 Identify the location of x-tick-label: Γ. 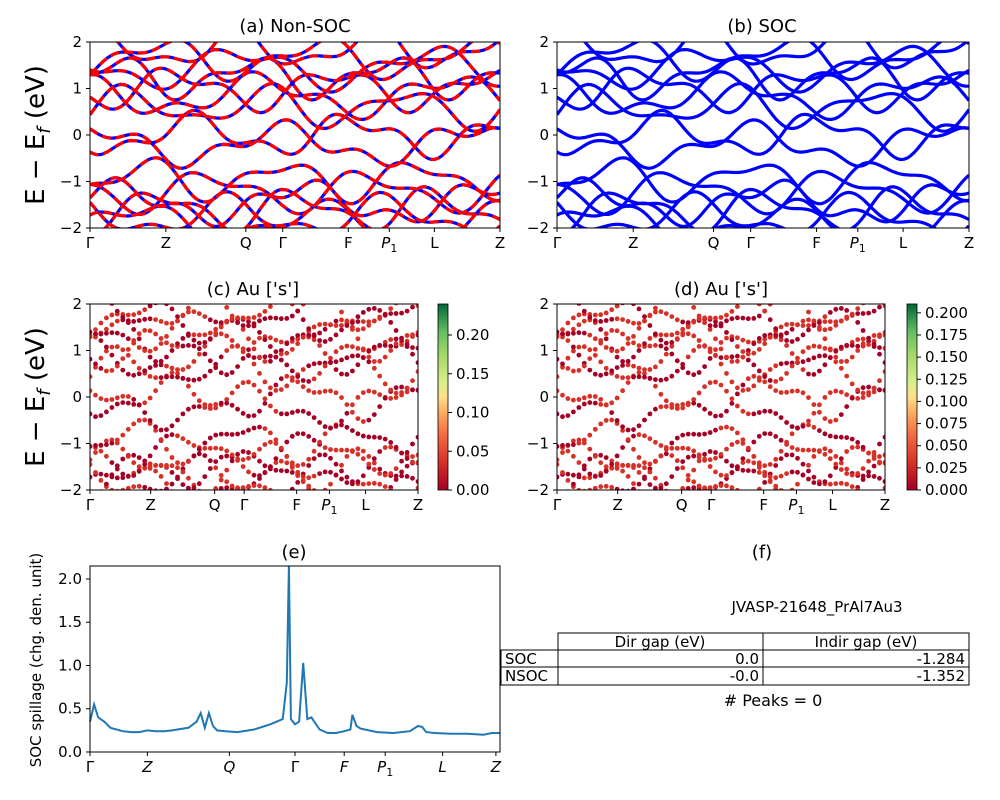
(750, 243).